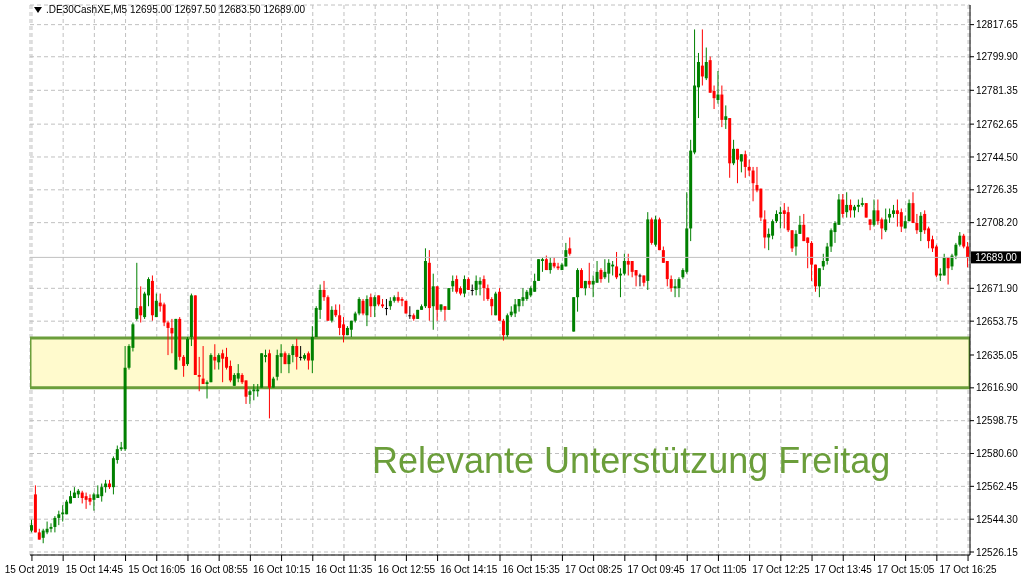  What do you see at coordinates (406, 569) in the screenshot?
I see `x-tick-label: 16 Oct 12:55` at bounding box center [406, 569].